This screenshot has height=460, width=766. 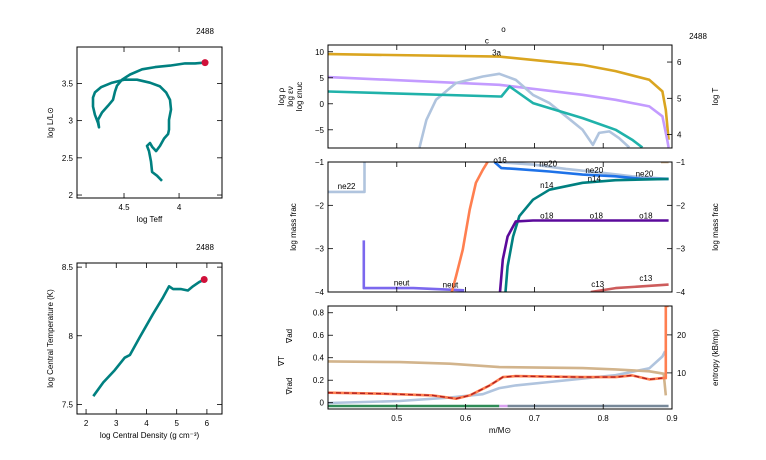 I want to click on y-tick-label: 0.8, so click(x=319, y=313).